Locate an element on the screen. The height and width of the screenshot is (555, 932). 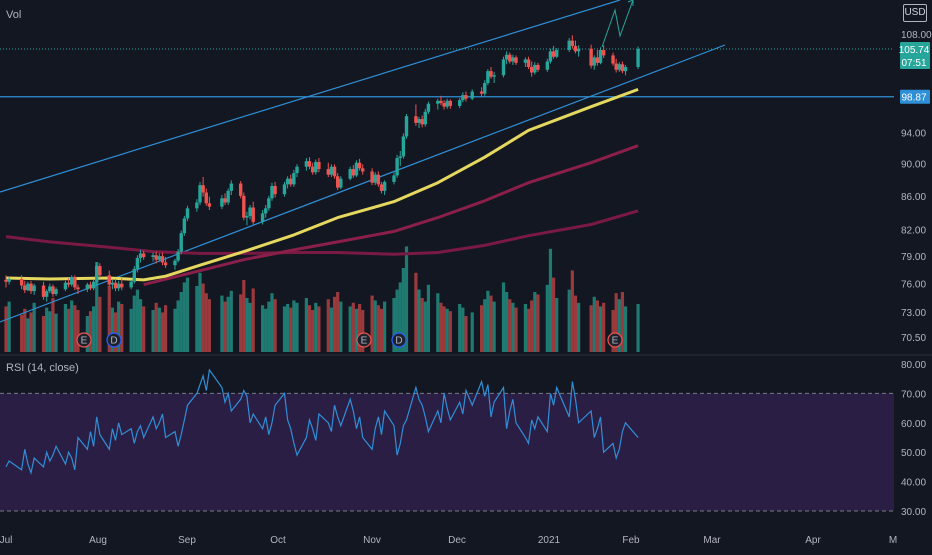
dividend-marker-circle is located at coordinates (114, 340).